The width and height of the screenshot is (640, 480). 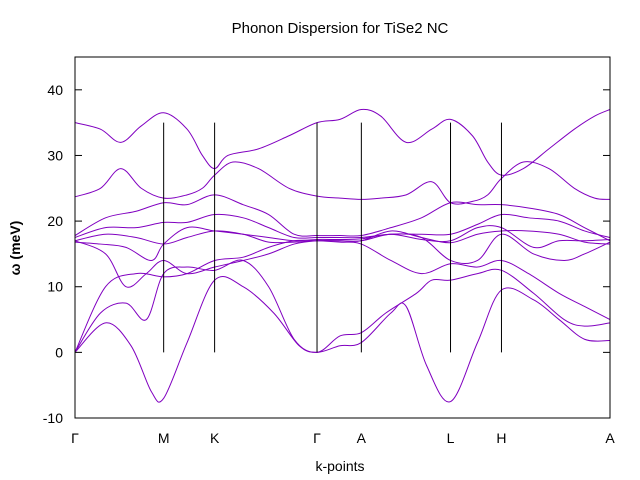 What do you see at coordinates (215, 438) in the screenshot?
I see `x-tick-label: K` at bounding box center [215, 438].